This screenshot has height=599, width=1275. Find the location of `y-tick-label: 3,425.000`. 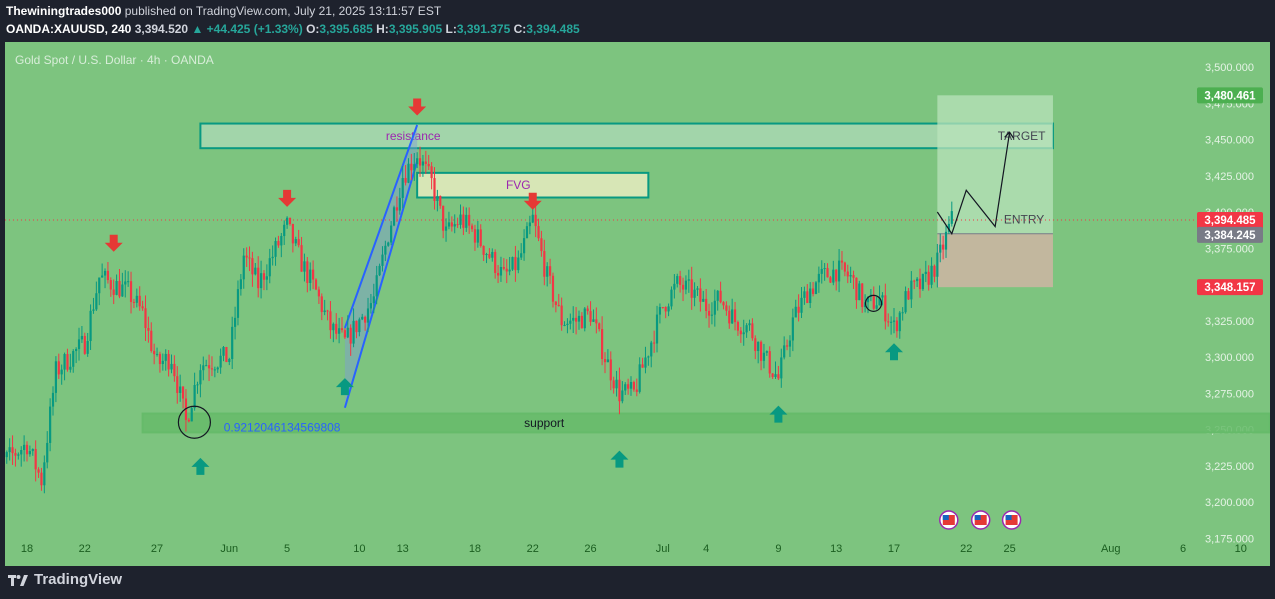

y-tick-label: 3,425.000 is located at coordinates (1229, 177).